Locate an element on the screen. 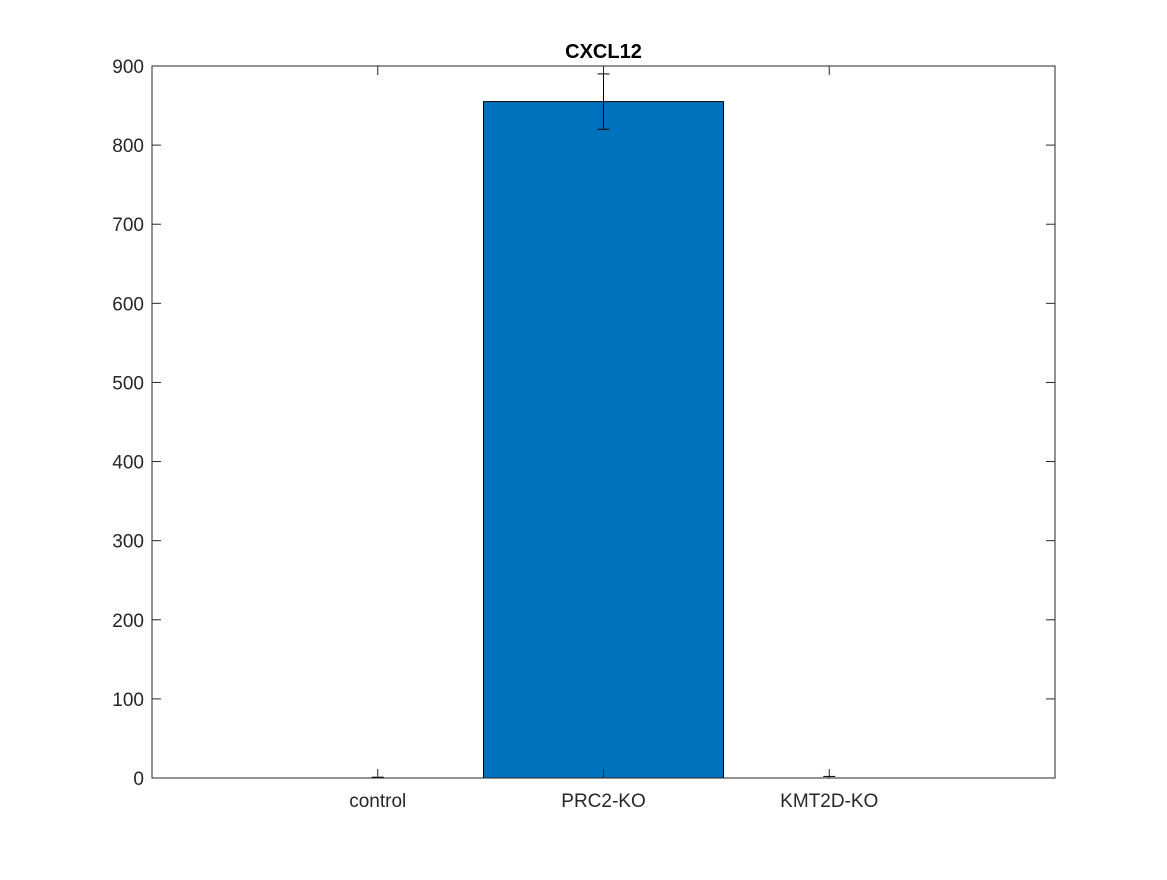 This screenshot has height=880, width=1167. y-tick-label: 0 is located at coordinates (138, 779).